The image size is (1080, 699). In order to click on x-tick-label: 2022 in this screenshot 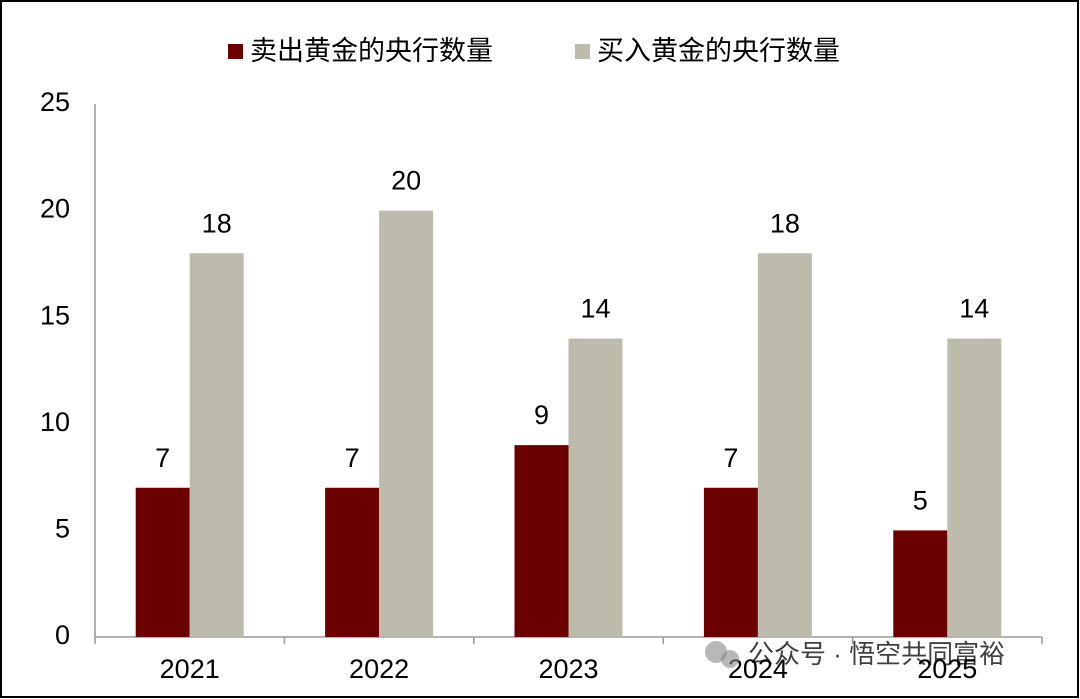, I will do `click(379, 669)`.